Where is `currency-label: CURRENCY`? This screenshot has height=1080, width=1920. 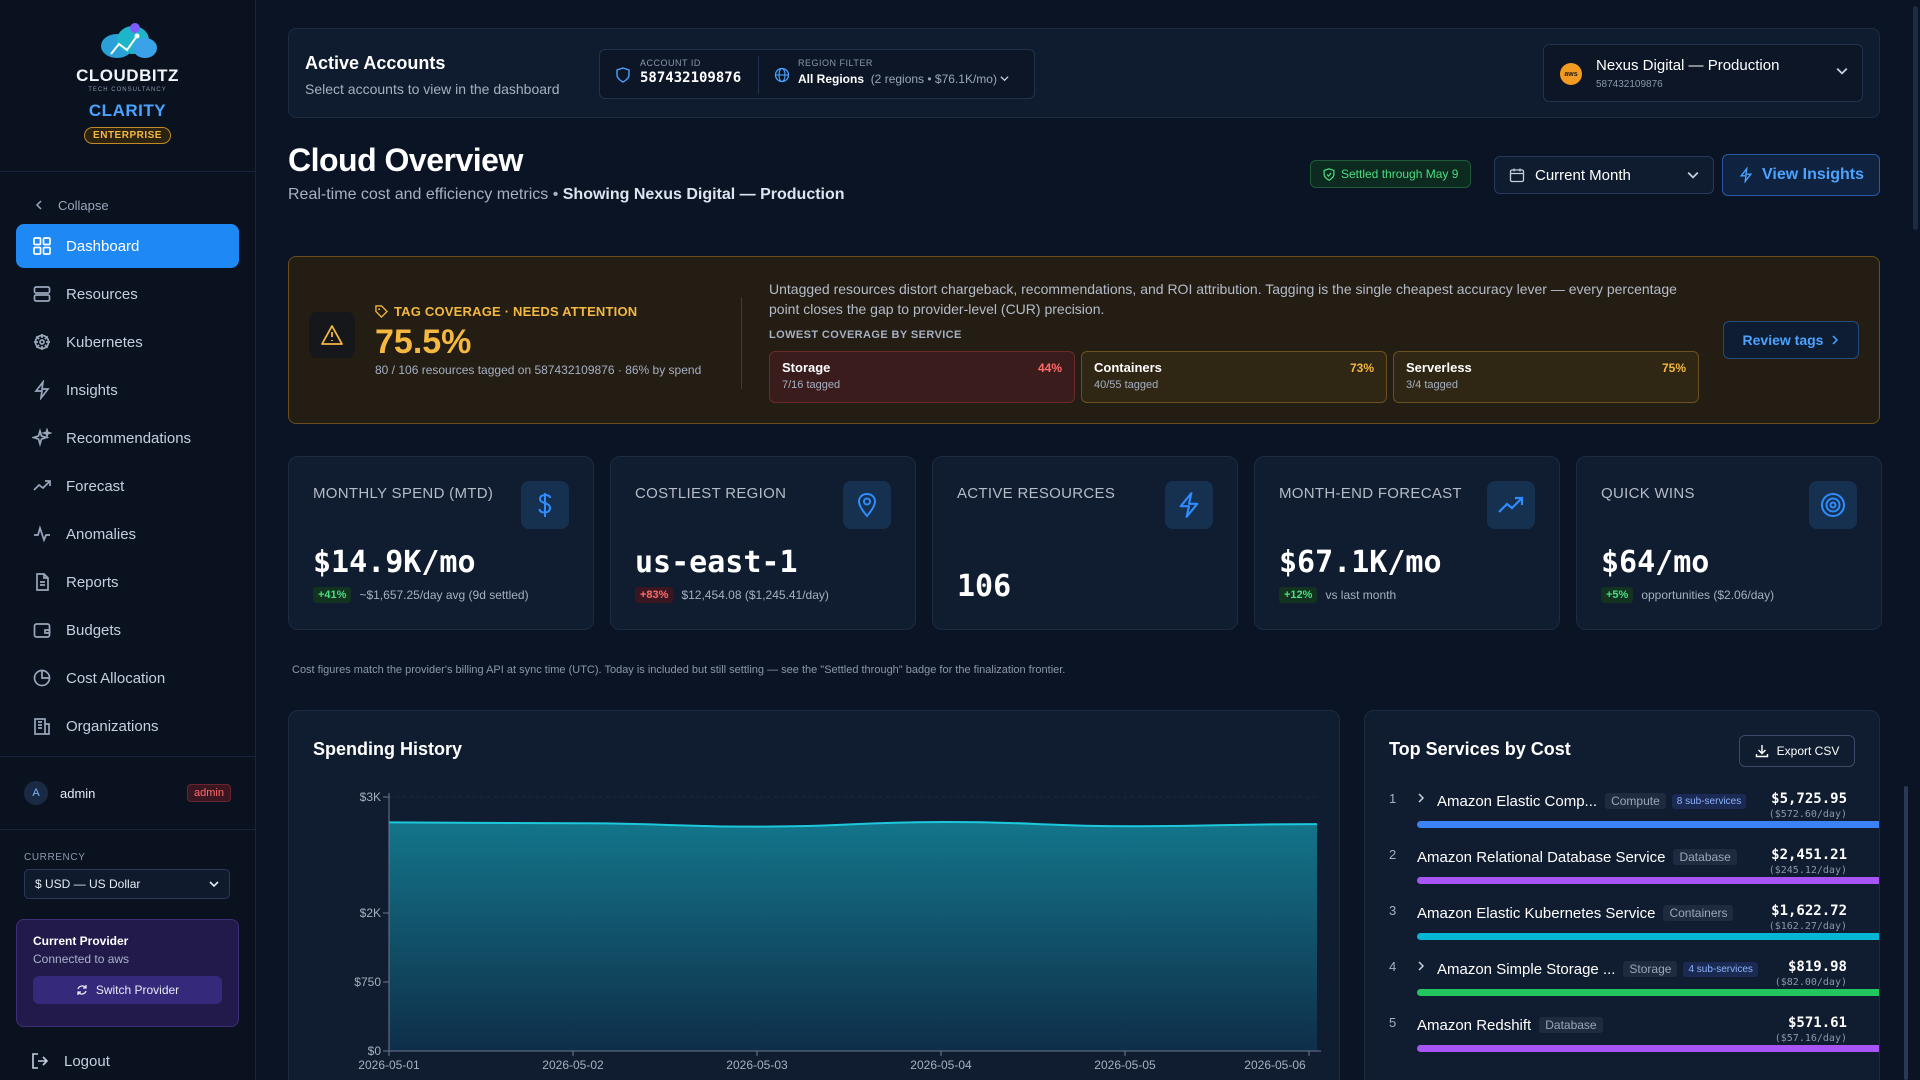
currency-label: CURRENCY is located at coordinates (55, 857).